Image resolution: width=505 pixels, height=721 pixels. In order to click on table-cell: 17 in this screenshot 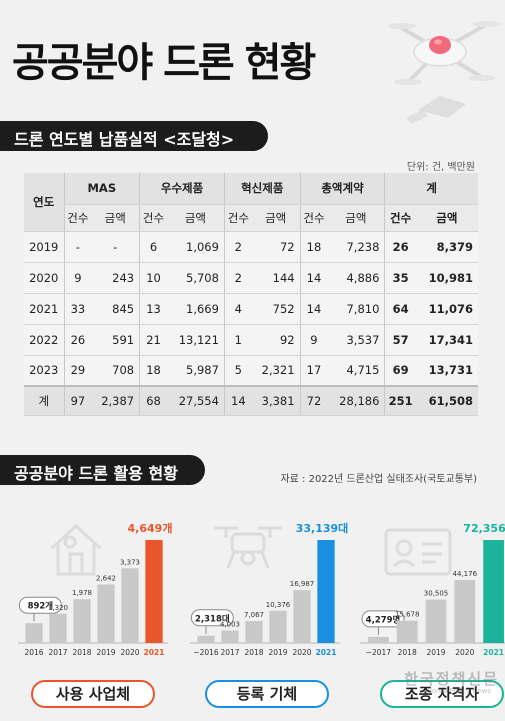, I will do `click(313, 371)`.